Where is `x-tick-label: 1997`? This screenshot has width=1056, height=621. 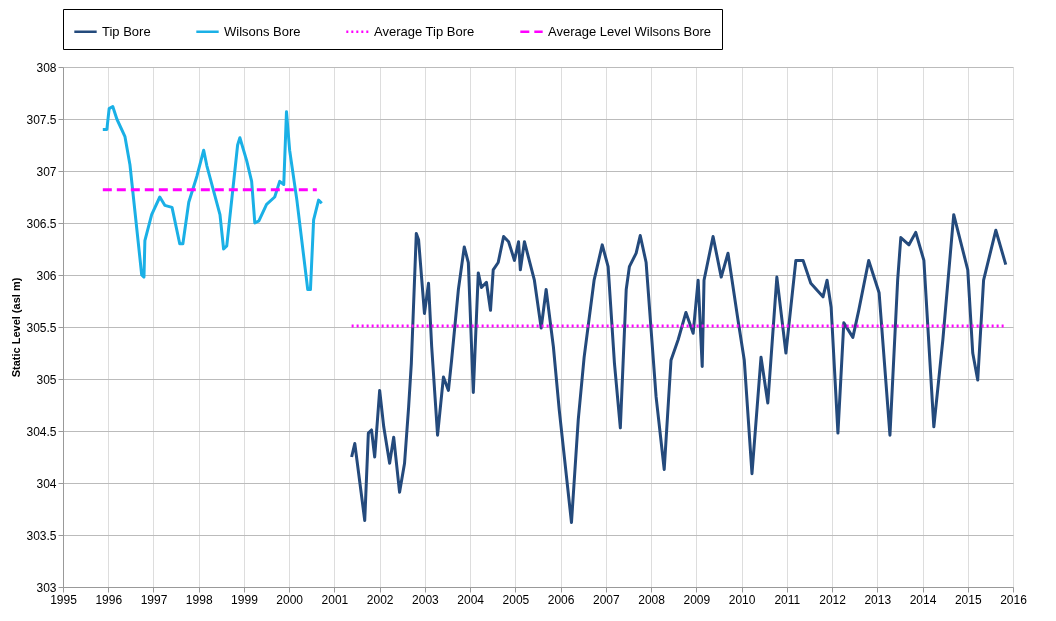
x-tick-label: 1997 is located at coordinates (154, 599).